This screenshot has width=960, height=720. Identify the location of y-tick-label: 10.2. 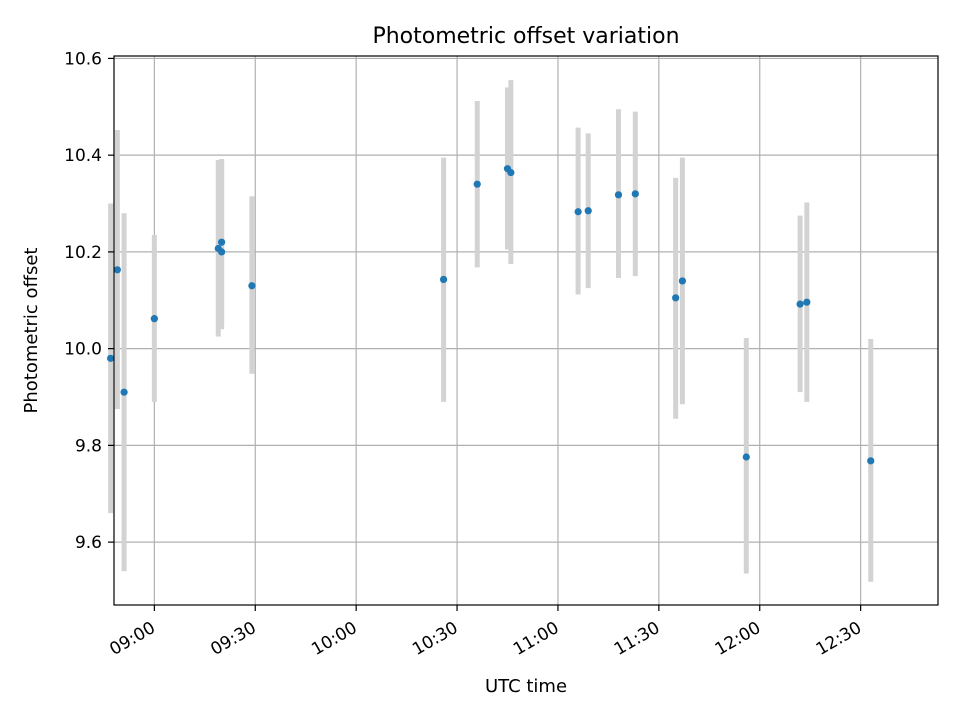
(83, 253).